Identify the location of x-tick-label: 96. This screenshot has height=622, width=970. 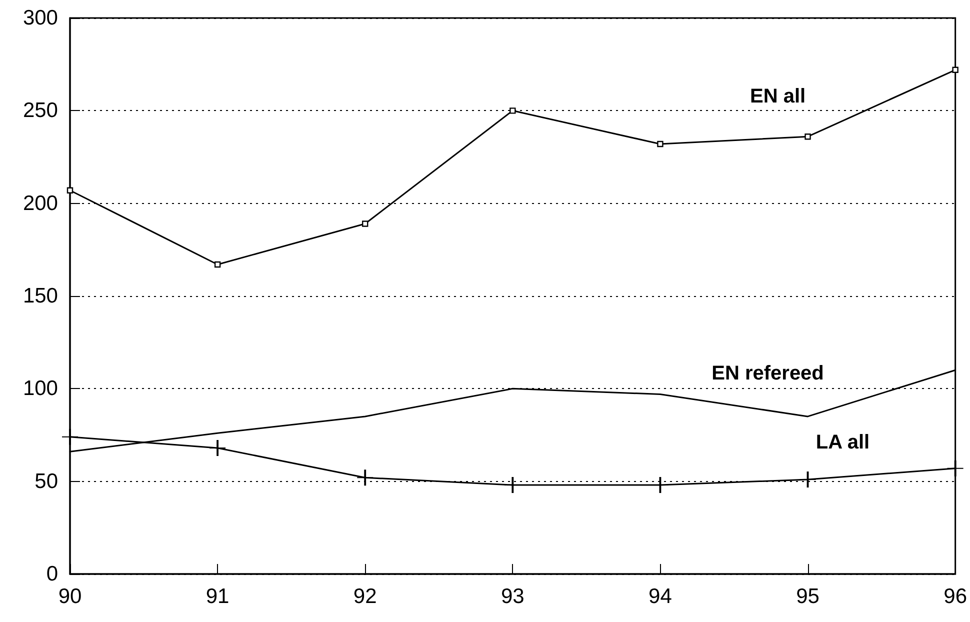
(955, 596).